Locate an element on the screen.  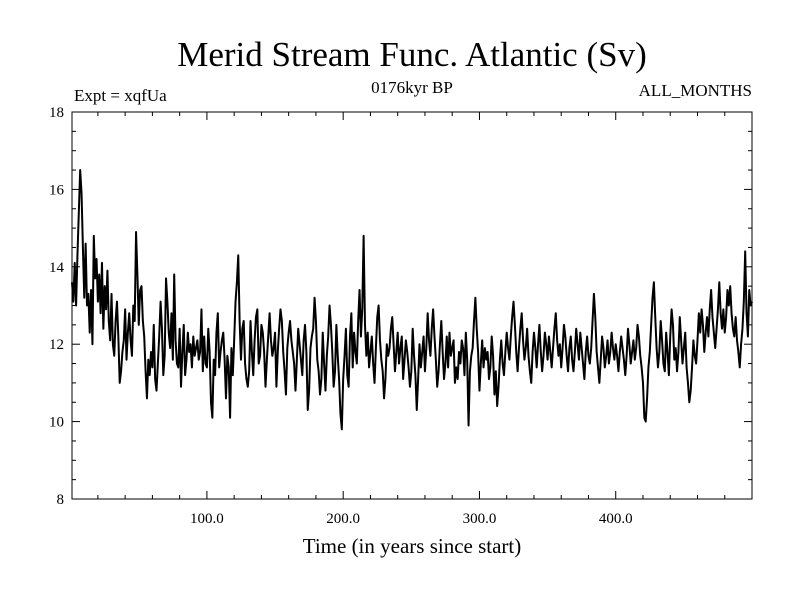
chart-title: Merid Stream Func. Atlantic (Sv) is located at coordinates (412, 54).